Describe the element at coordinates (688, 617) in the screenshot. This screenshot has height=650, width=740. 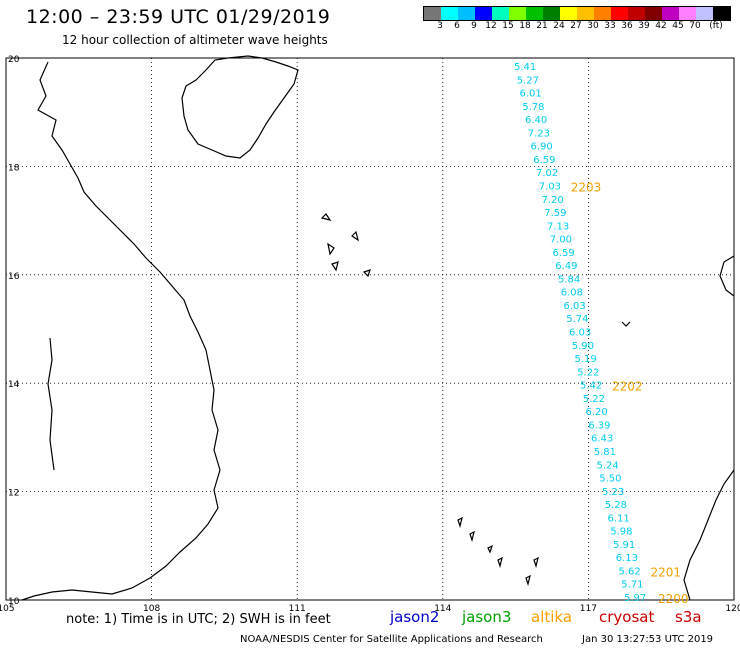
I see `legend-item-s3a: s3a` at that location.